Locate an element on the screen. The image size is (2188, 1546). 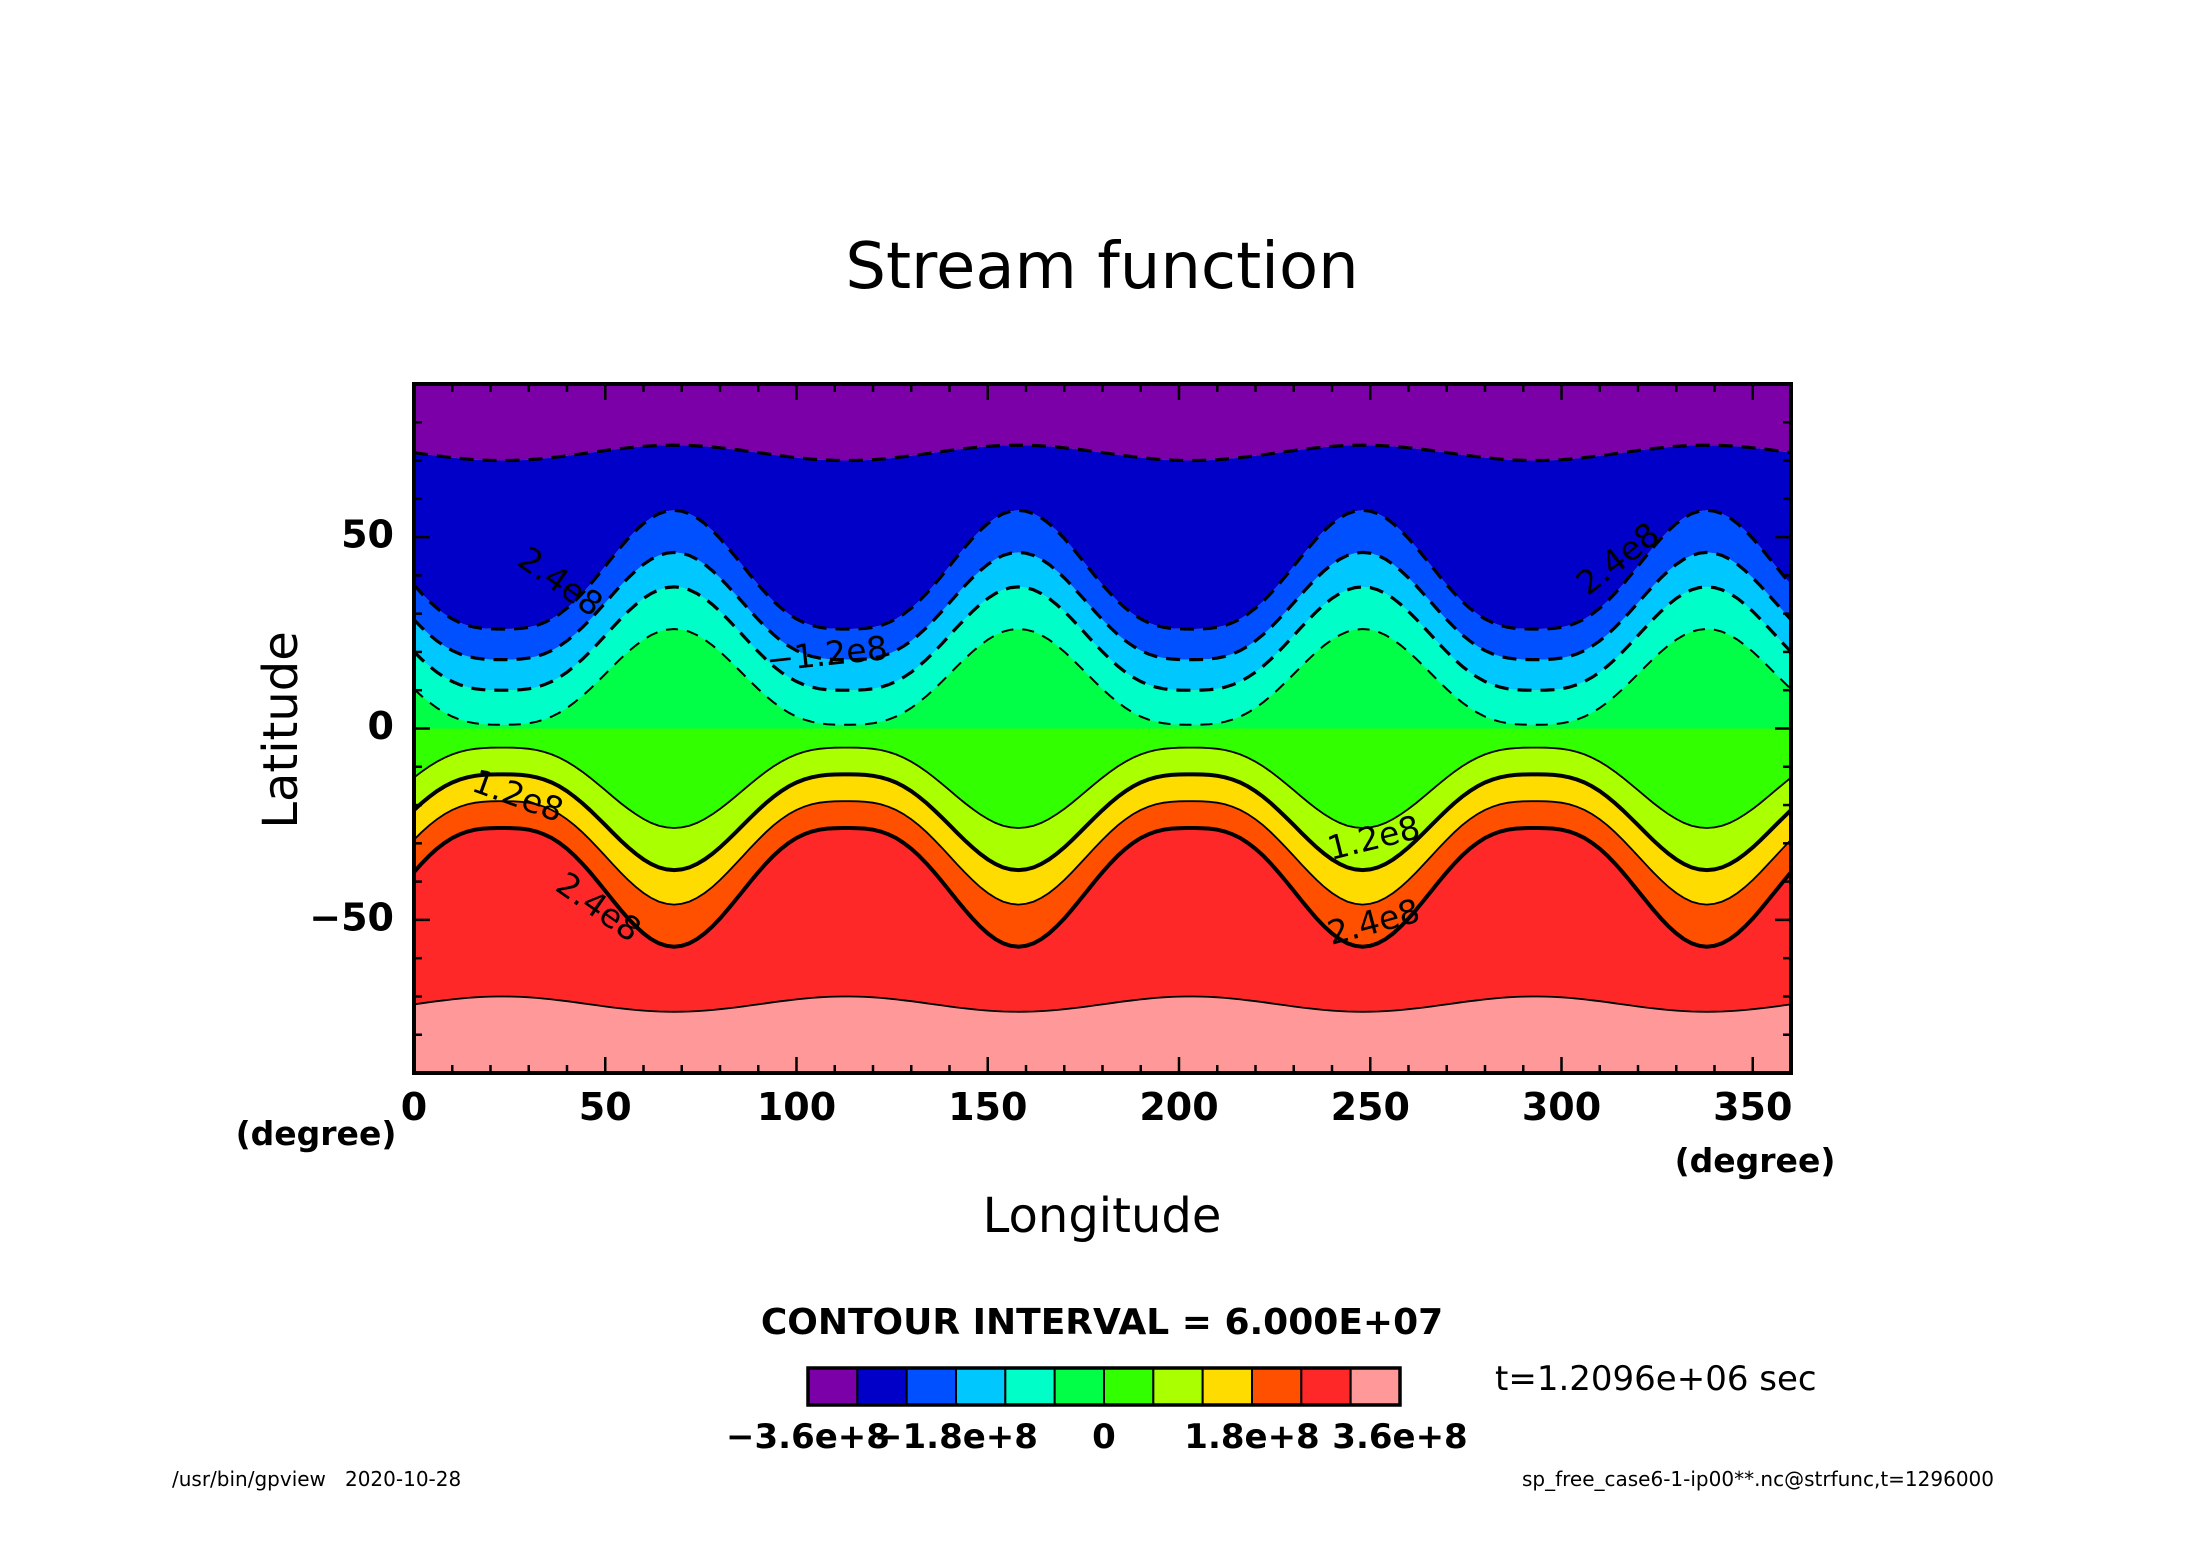
x-axis-unit-right: (degree) is located at coordinates (1755, 1160).